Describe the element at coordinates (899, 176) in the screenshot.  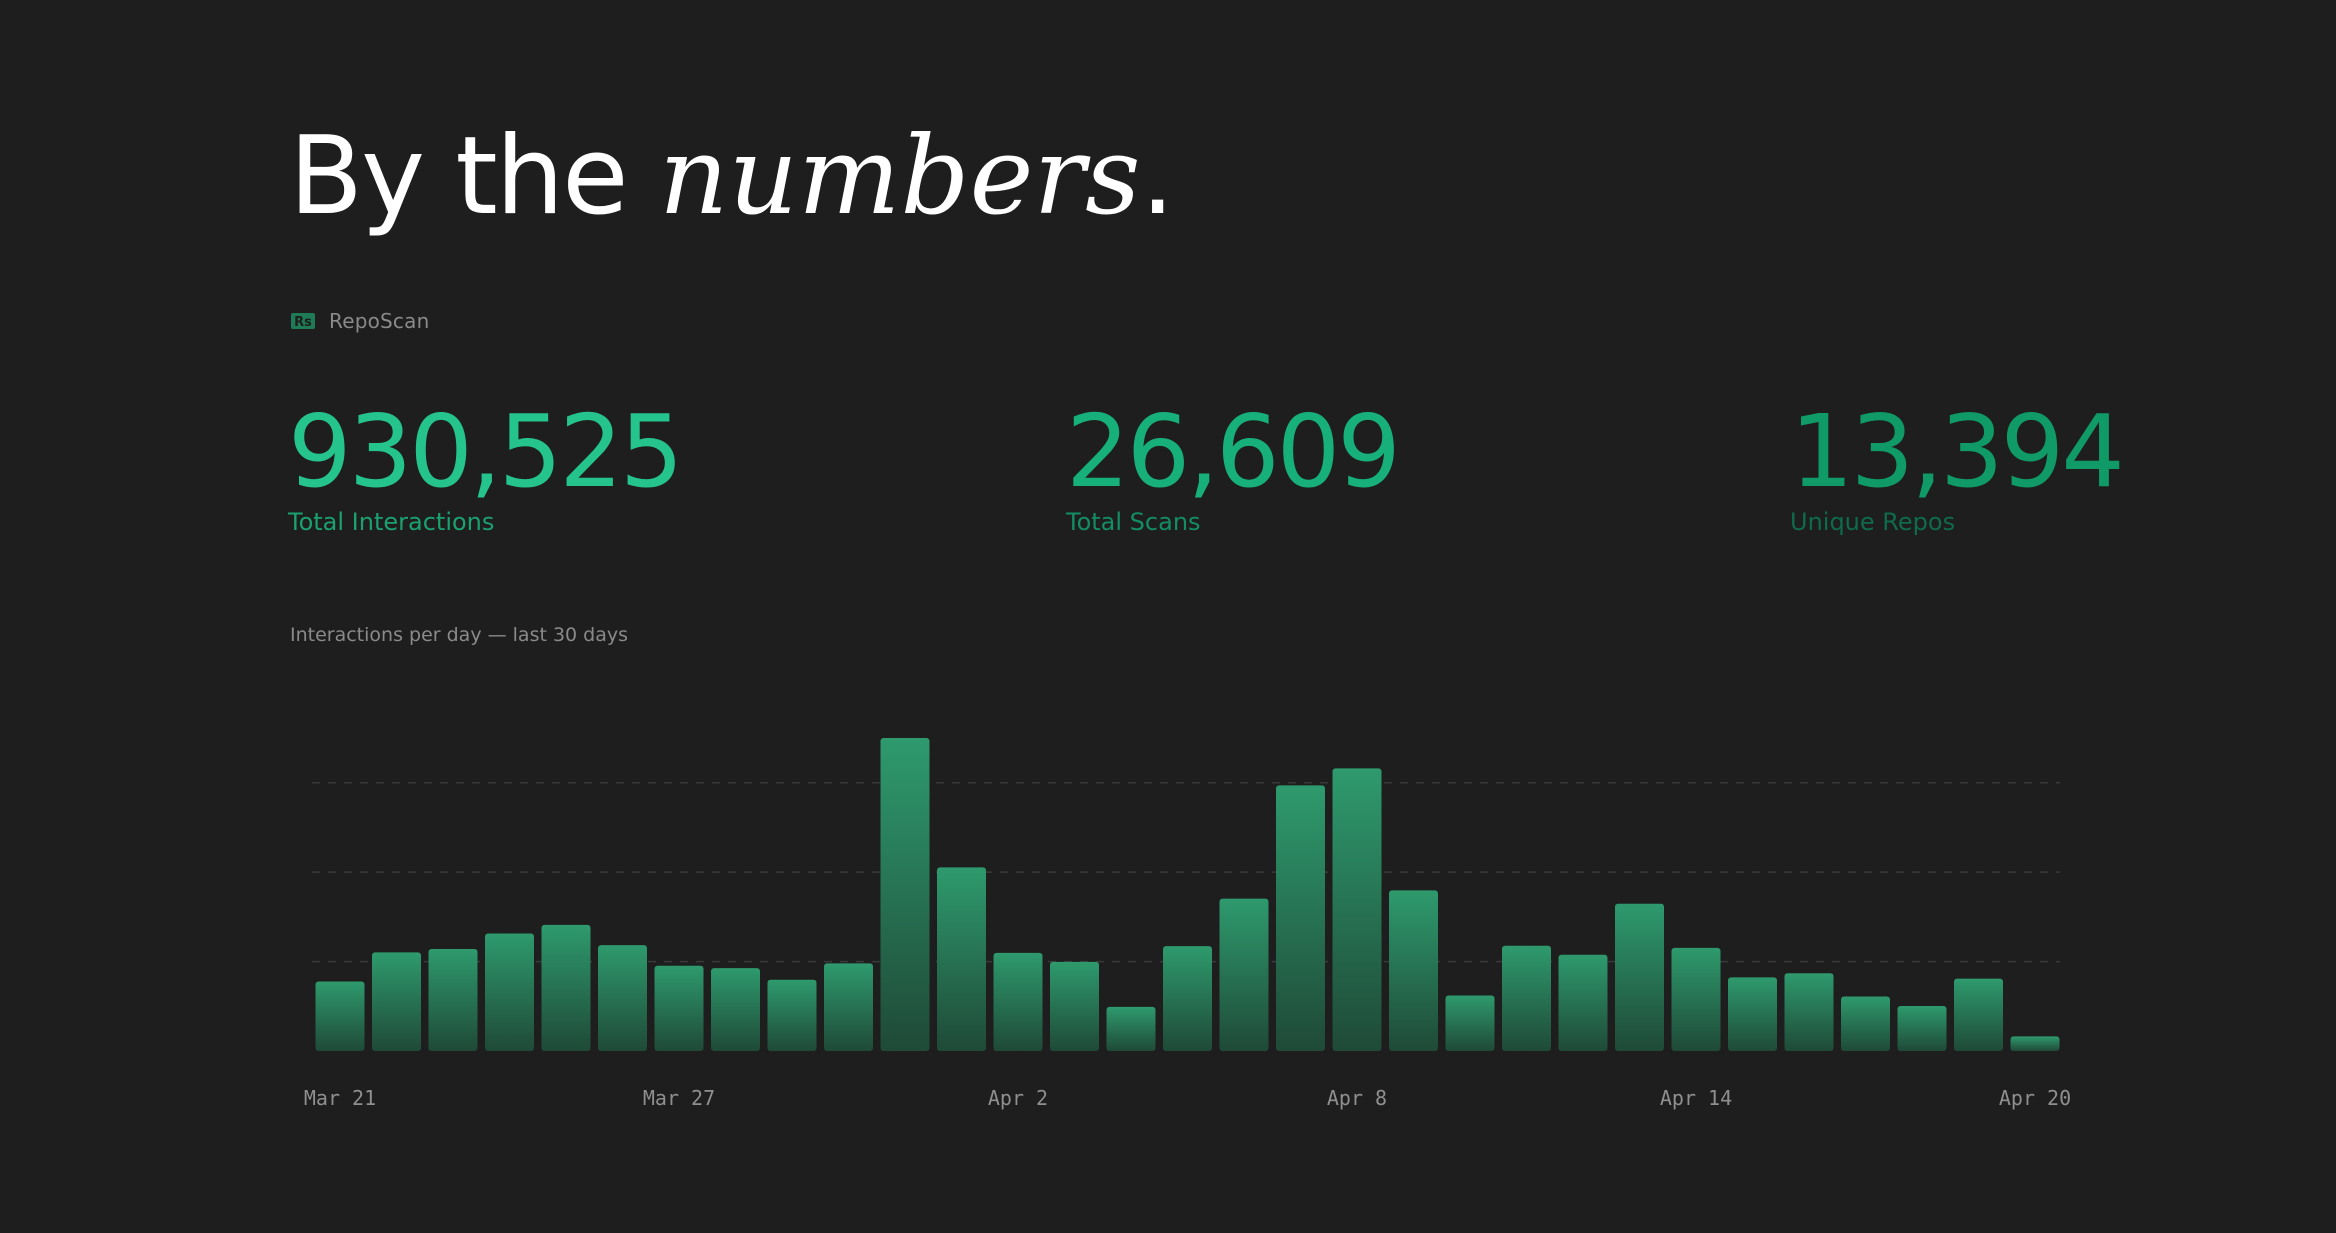
I see `page-title-emphasis: numbers` at that location.